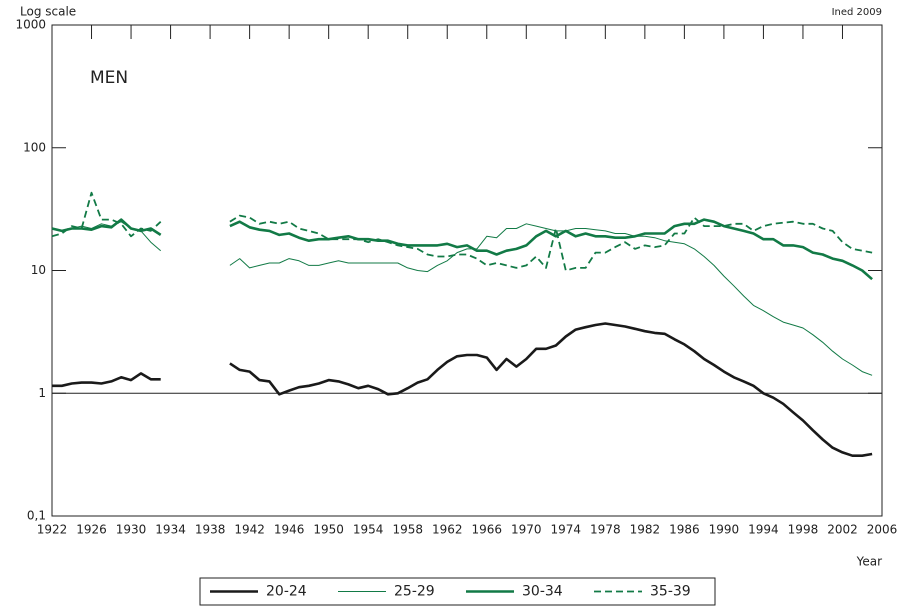  I want to click on legend-label: 35-39, so click(670, 592).